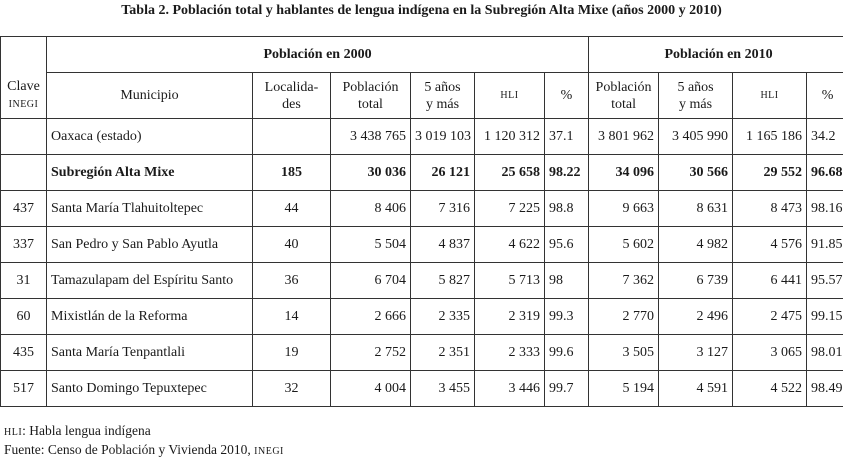  Describe the element at coordinates (770, 172) in the screenshot. I see `cell-hli-2010: 29 552` at that location.